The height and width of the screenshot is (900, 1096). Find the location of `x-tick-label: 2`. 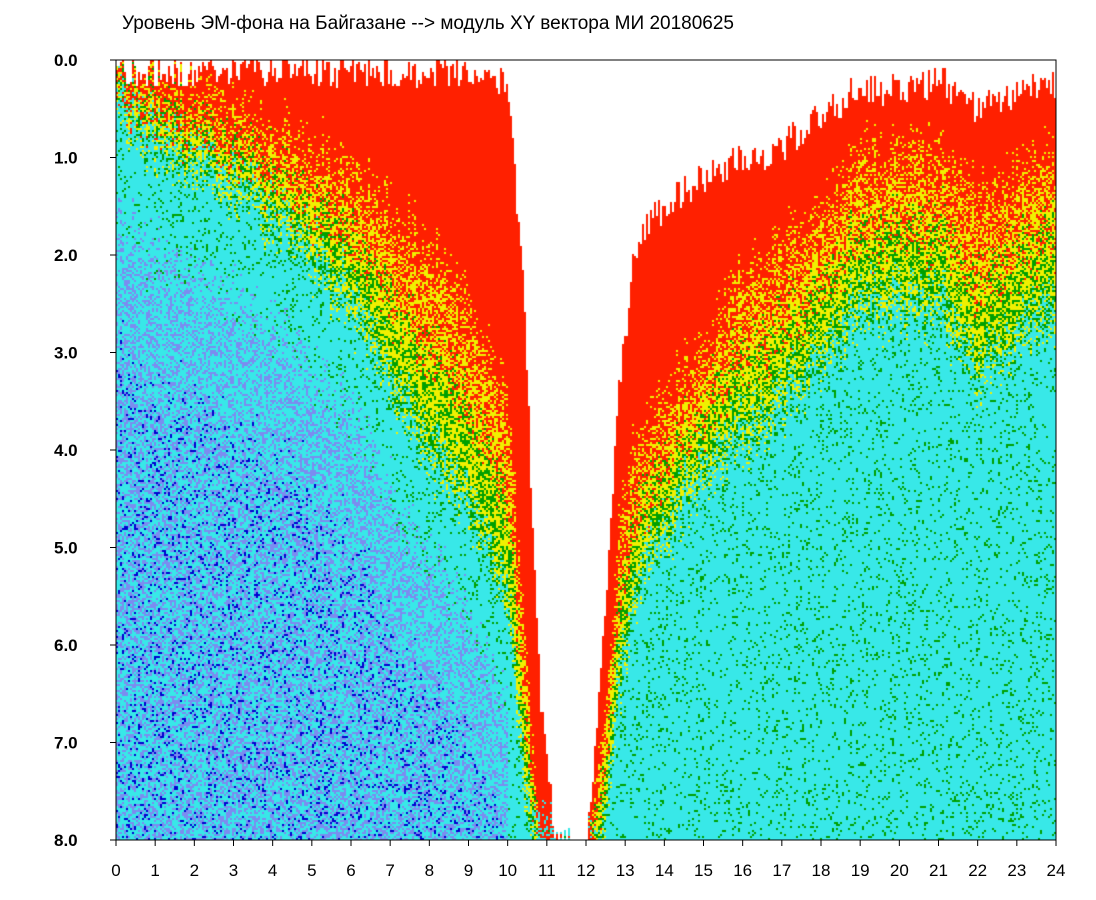

x-tick-label: 2 is located at coordinates (194, 870).